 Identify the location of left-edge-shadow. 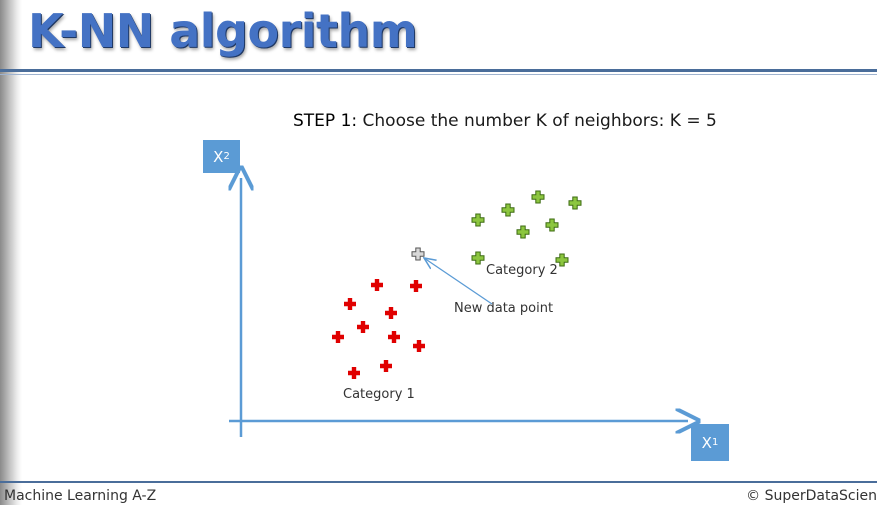
(11, 252).